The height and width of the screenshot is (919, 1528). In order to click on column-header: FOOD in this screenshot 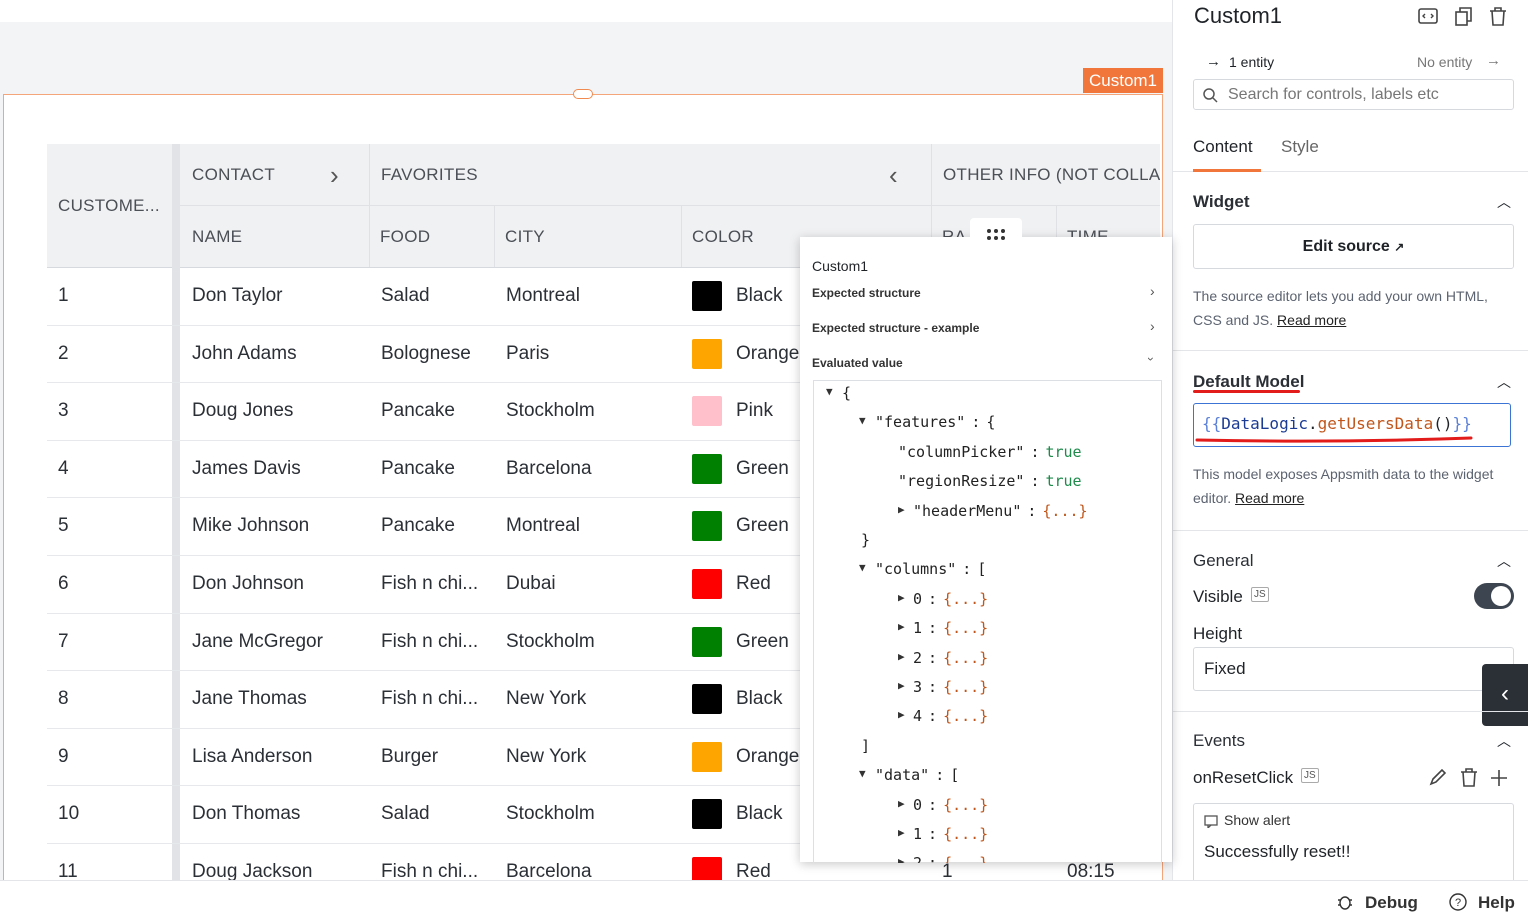, I will do `click(405, 236)`.